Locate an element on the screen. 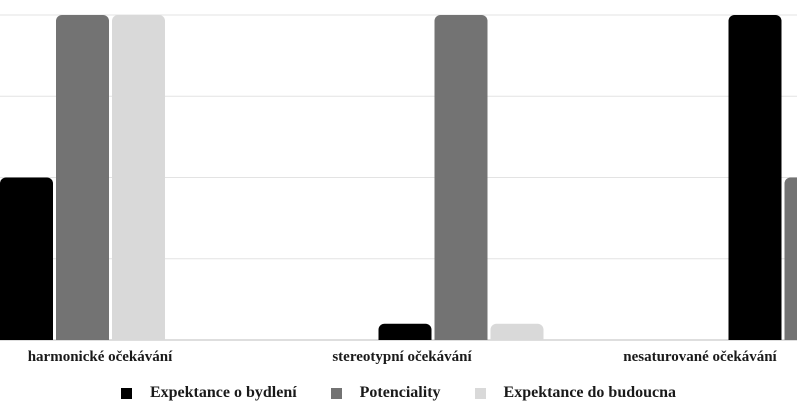 This screenshot has height=405, width=797. legend-item: Expektance do budoucna is located at coordinates (575, 393).